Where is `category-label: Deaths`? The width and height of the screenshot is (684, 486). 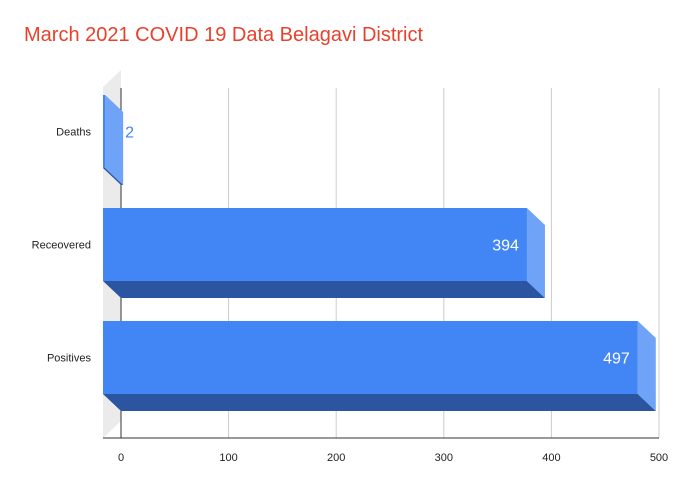
category-label: Deaths is located at coordinates (73, 133).